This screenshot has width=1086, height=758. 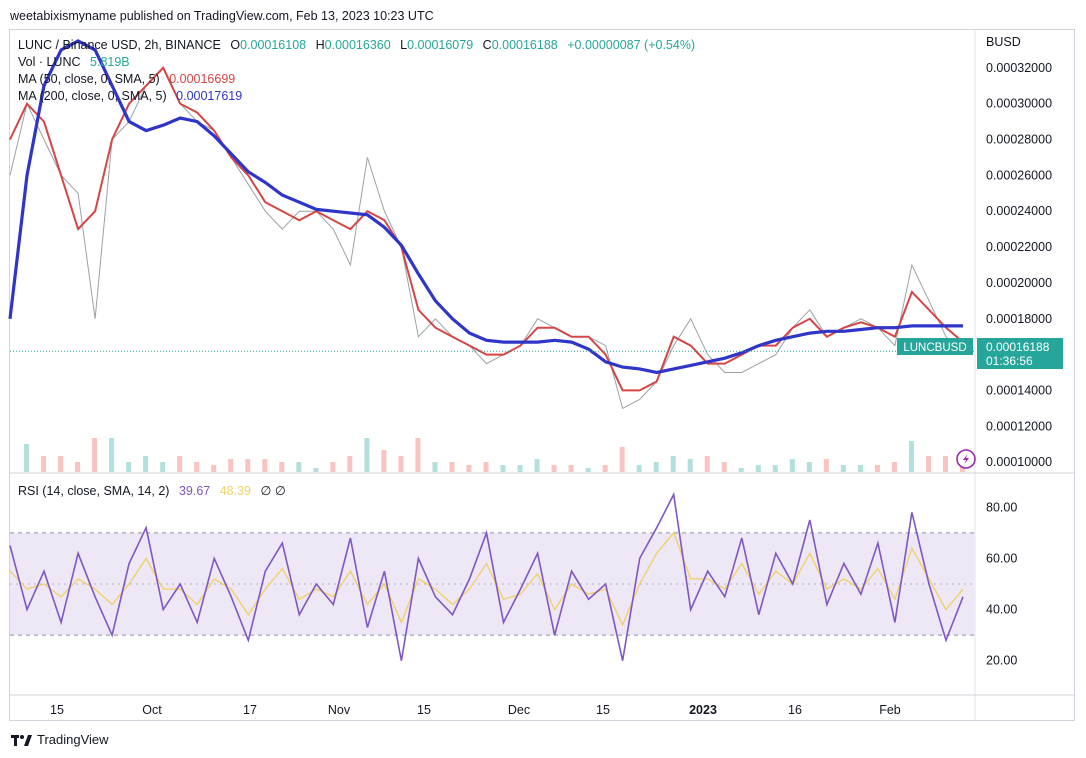 I want to click on price-badge, so click(x=1020, y=353).